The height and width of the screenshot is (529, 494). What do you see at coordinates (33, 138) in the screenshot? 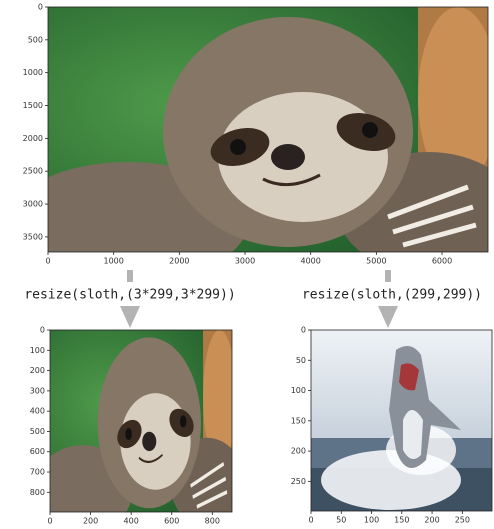
I see `y-tick-label: 2000` at bounding box center [33, 138].